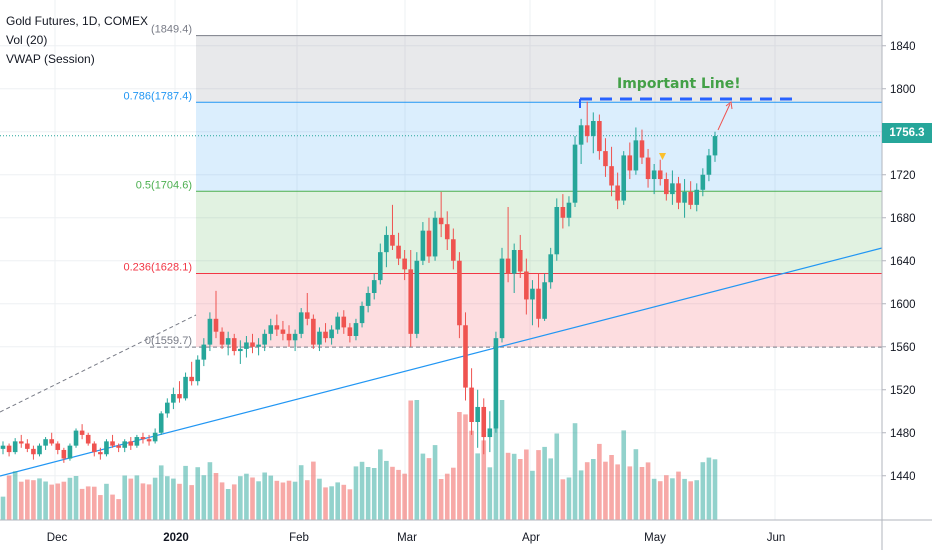 The image size is (932, 550). Describe the element at coordinates (158, 96) in the screenshot. I see `fib-label-0.786: 0.786(1787.4)` at that location.